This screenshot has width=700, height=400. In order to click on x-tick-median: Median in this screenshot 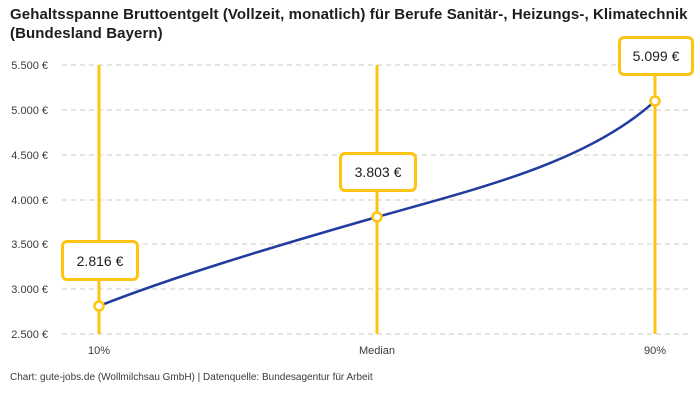, I will do `click(377, 351)`.